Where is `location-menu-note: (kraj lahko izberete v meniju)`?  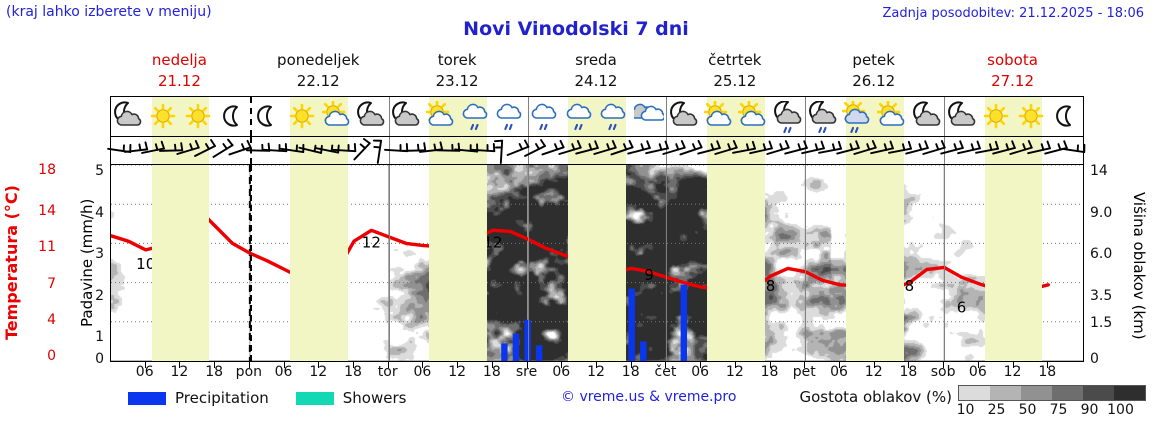 location-menu-note: (kraj lahko izberete v meniju) is located at coordinates (109, 12).